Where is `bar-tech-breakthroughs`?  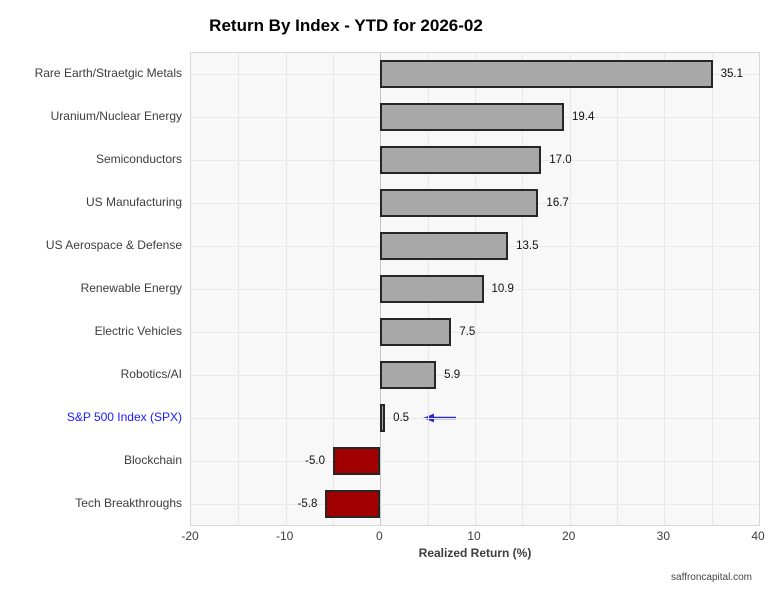
bar-tech-breakthroughs is located at coordinates (353, 503).